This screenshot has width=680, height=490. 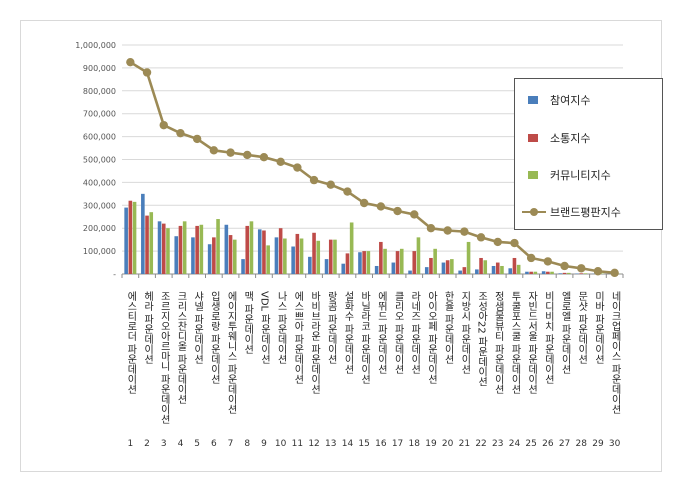 What do you see at coordinates (281, 444) in the screenshot?
I see `x-index-label: 10` at bounding box center [281, 444].